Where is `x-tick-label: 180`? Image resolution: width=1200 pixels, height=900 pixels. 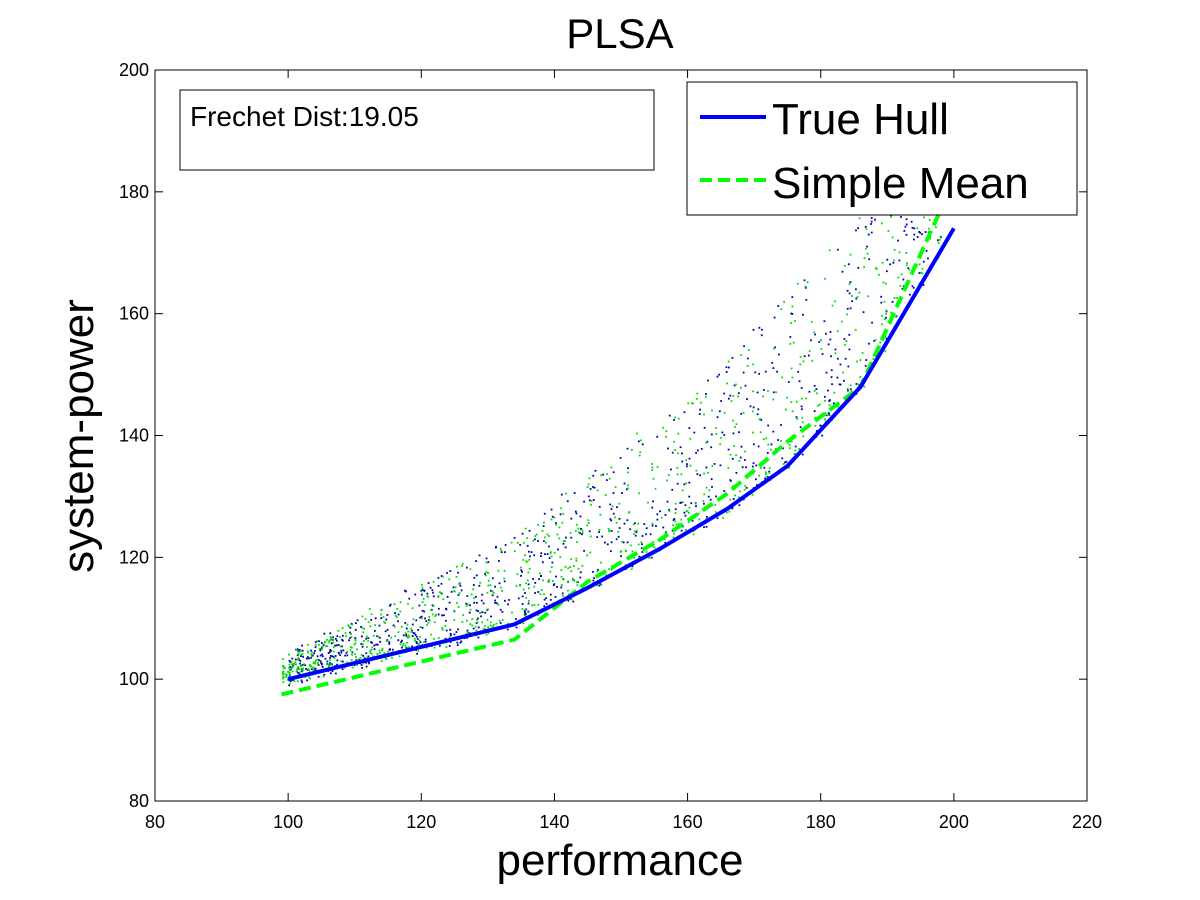 x-tick-label: 180 is located at coordinates (821, 822).